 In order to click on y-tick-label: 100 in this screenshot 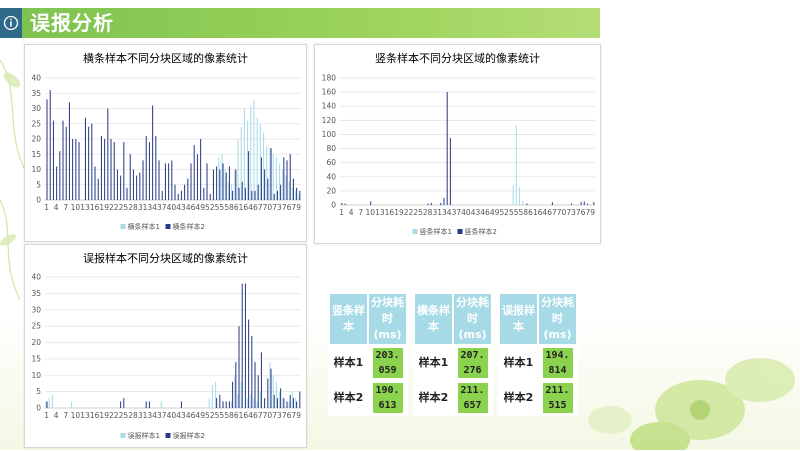, I will do `click(329, 134)`.